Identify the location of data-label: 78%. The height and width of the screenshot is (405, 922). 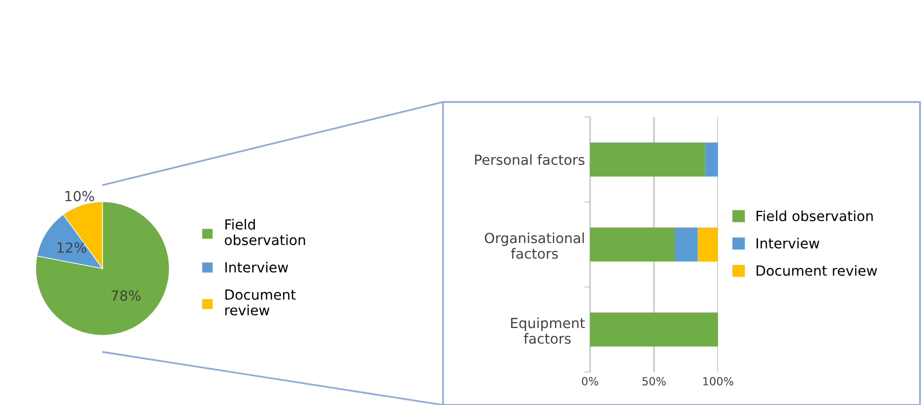
(126, 295).